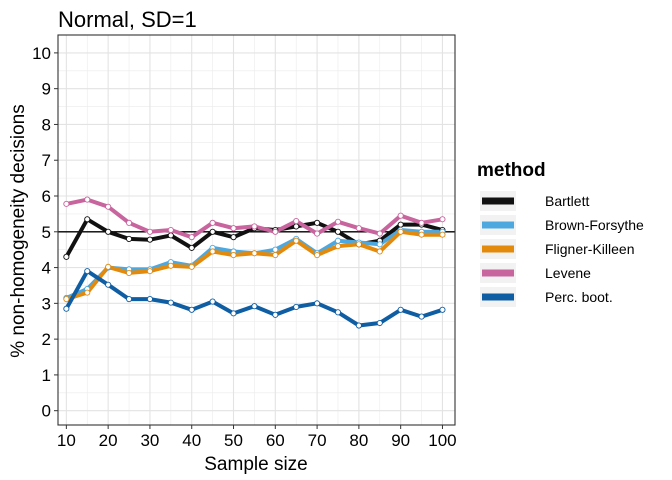 The width and height of the screenshot is (672, 480). What do you see at coordinates (66, 440) in the screenshot?
I see `x-tick-label: 10` at bounding box center [66, 440].